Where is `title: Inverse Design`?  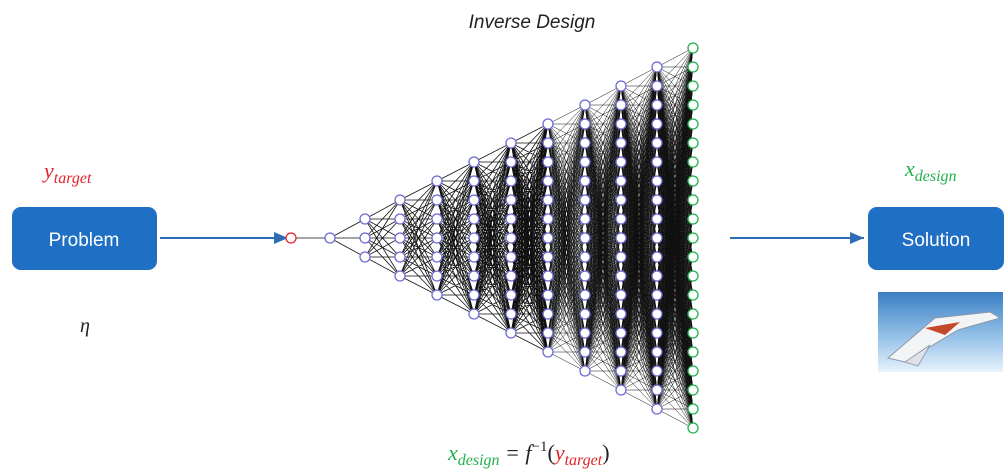 title: Inverse Design is located at coordinates (532, 22).